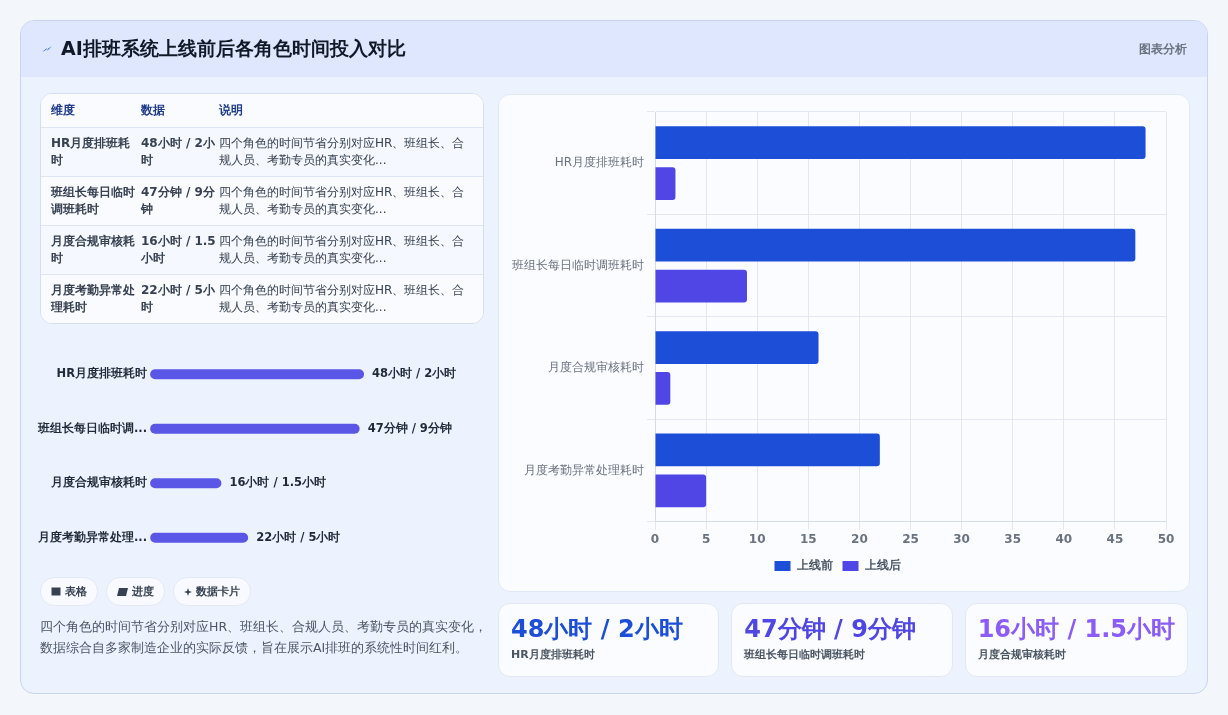 This screenshot has width=1228, height=715. I want to click on data-label: 22小时 / 5小时, so click(298, 536).